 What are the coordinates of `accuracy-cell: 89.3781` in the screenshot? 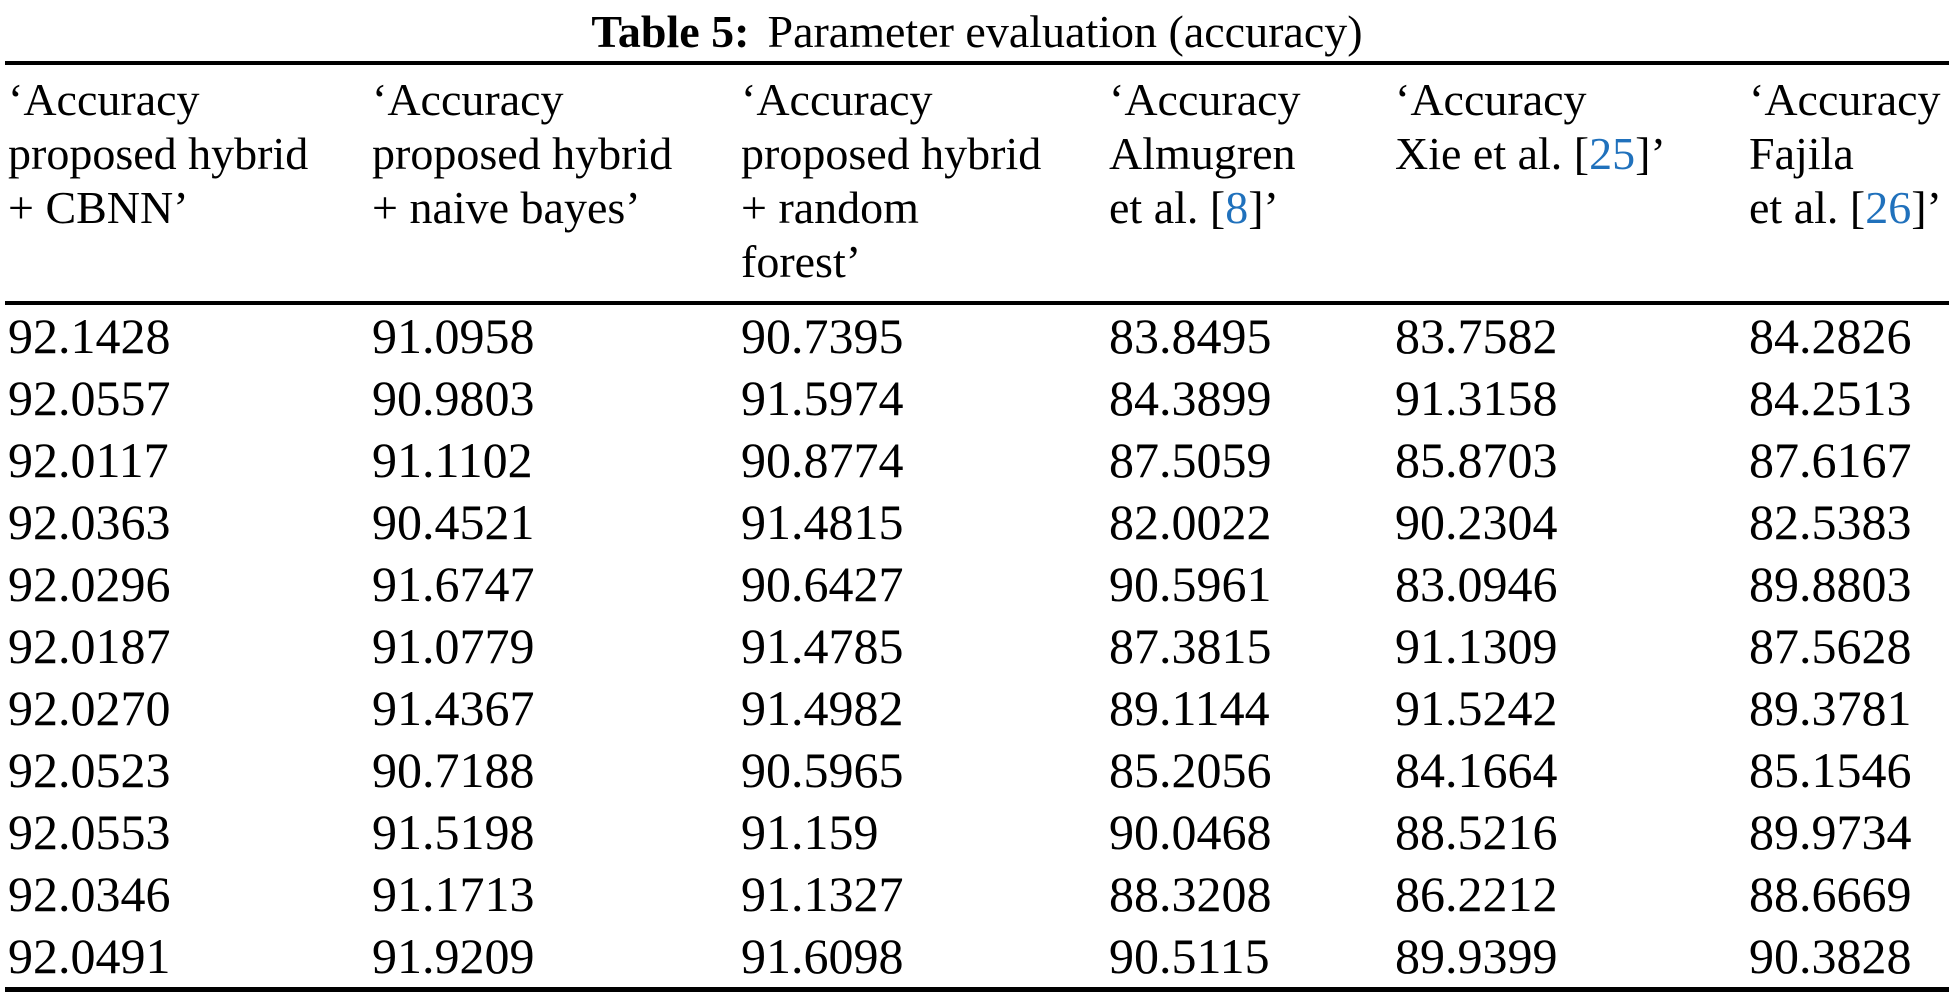 It's located at (1830, 708).